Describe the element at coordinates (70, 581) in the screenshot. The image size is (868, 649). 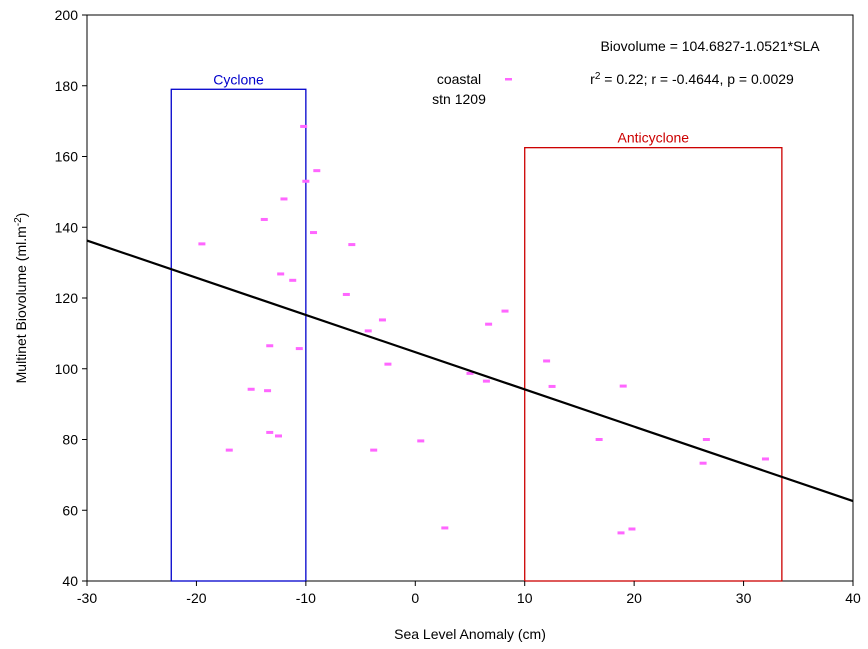
I see `y-tick-label: 40` at that location.